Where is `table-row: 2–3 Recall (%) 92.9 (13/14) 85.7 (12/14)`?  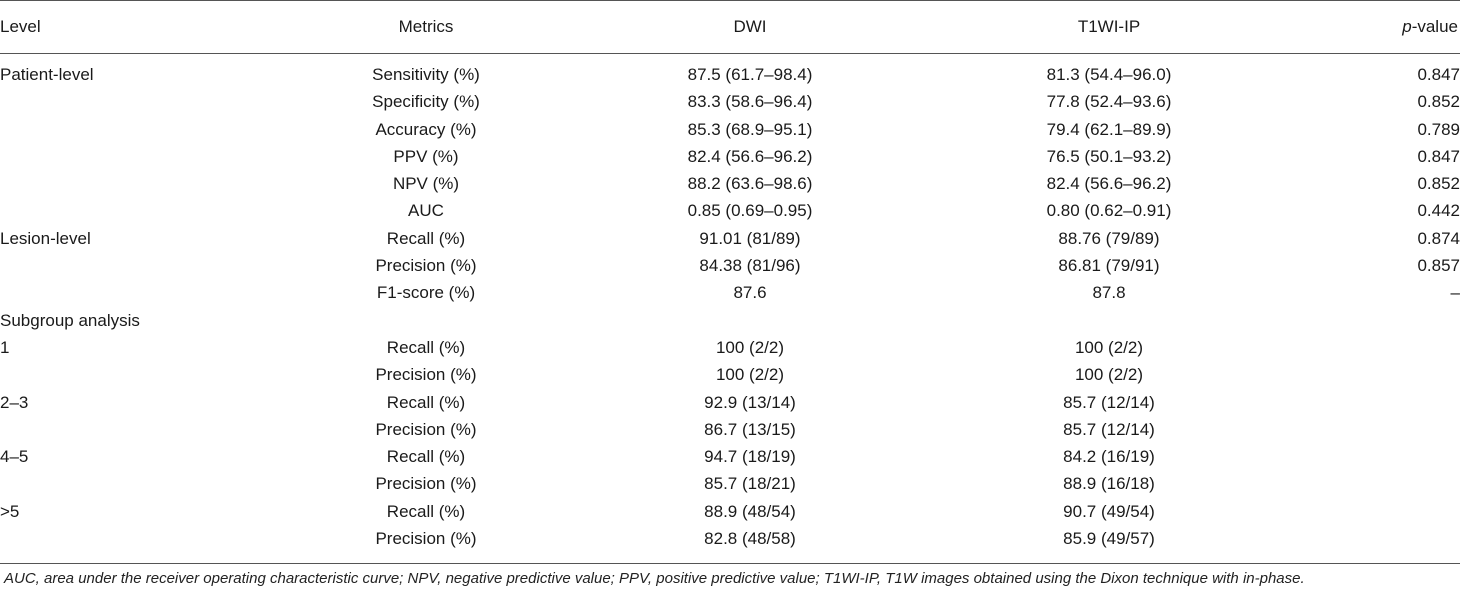
table-row: 2–3 Recall (%) 92.9 (13/14) 85.7 (12/14) is located at coordinates (730, 402).